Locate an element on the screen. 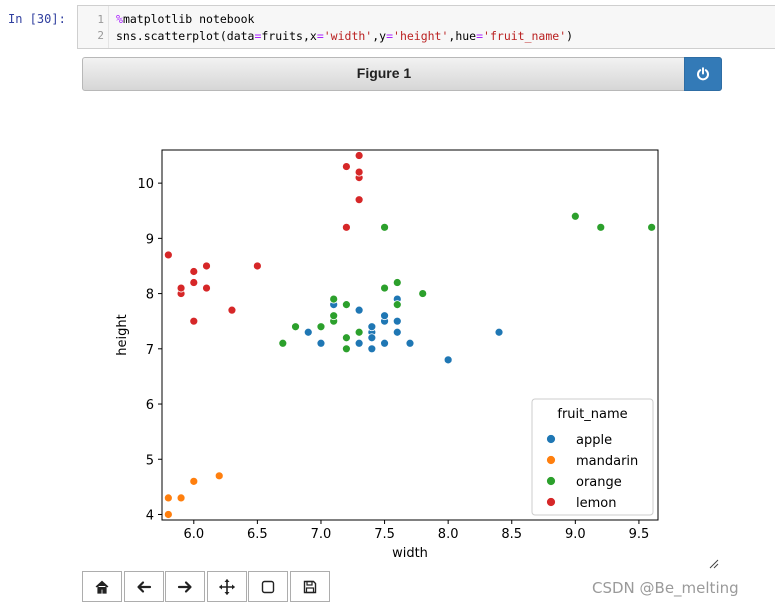  code-text: ,hue is located at coordinates (462, 36).